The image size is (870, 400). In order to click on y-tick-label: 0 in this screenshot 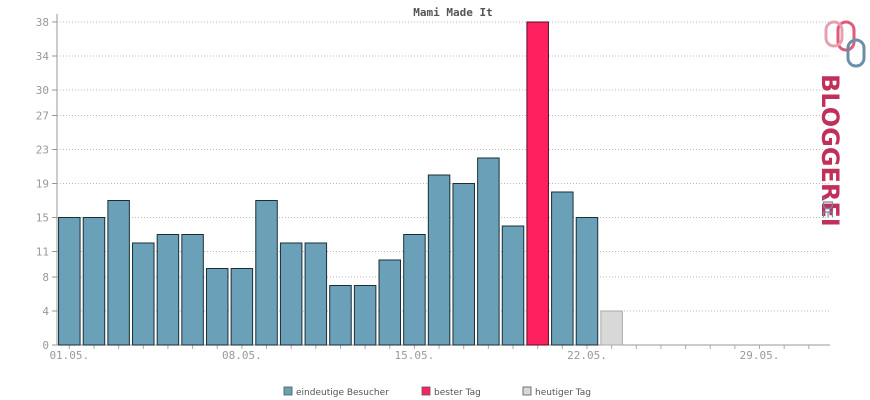, I will do `click(45, 345)`.